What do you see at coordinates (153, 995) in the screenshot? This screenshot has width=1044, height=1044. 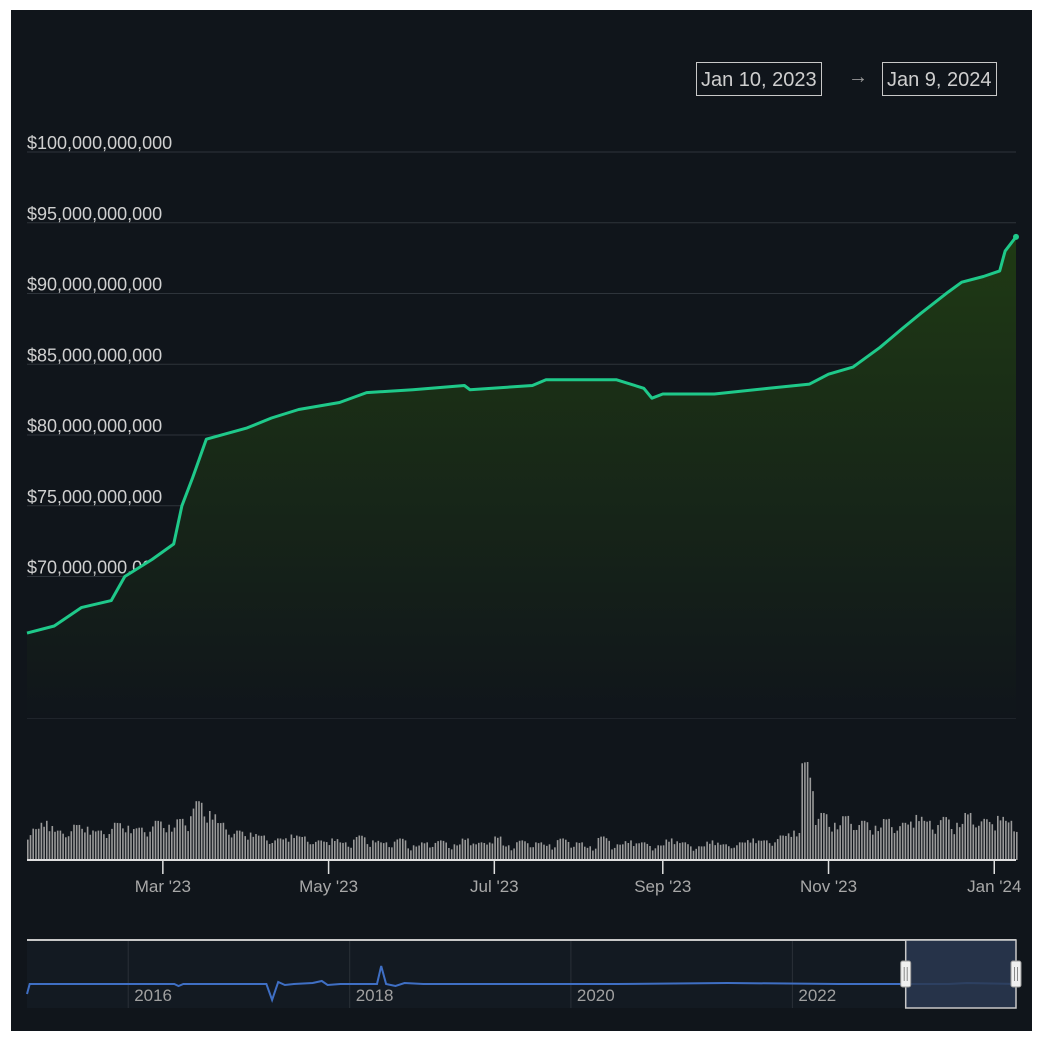 I see `navigator-tick-label: 2016` at bounding box center [153, 995].